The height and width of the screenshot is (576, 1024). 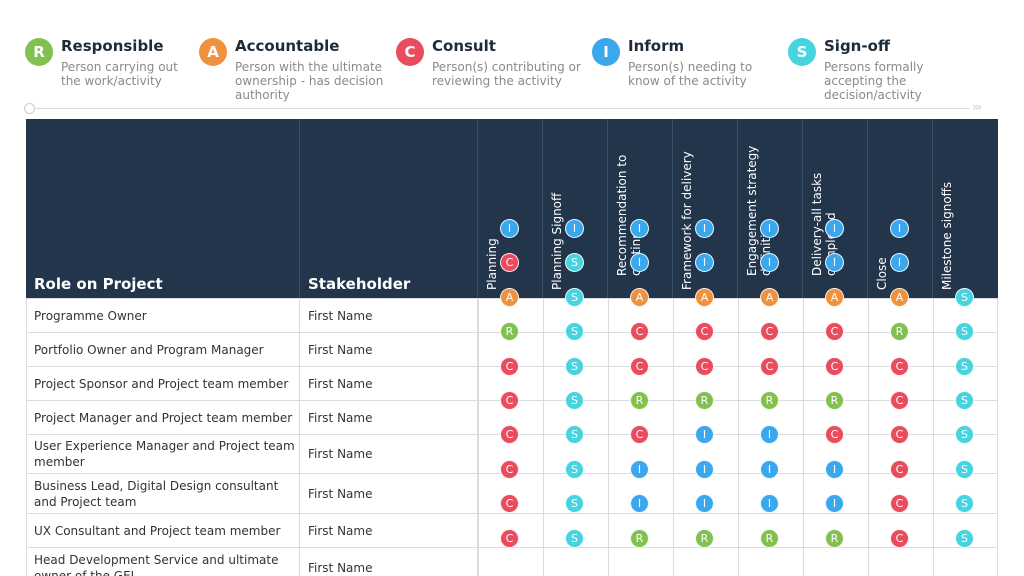 What do you see at coordinates (163, 383) in the screenshot?
I see `role-cell: Project Sponsor and Project team member` at bounding box center [163, 383].